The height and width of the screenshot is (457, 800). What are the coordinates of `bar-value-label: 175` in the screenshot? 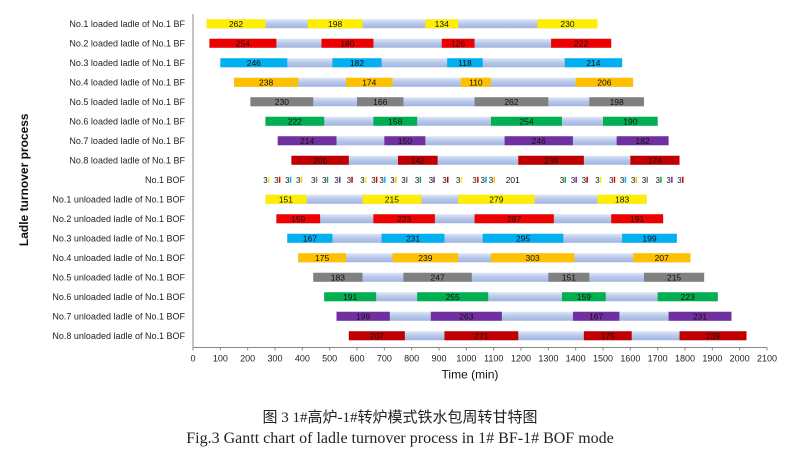 It's located at (322, 258).